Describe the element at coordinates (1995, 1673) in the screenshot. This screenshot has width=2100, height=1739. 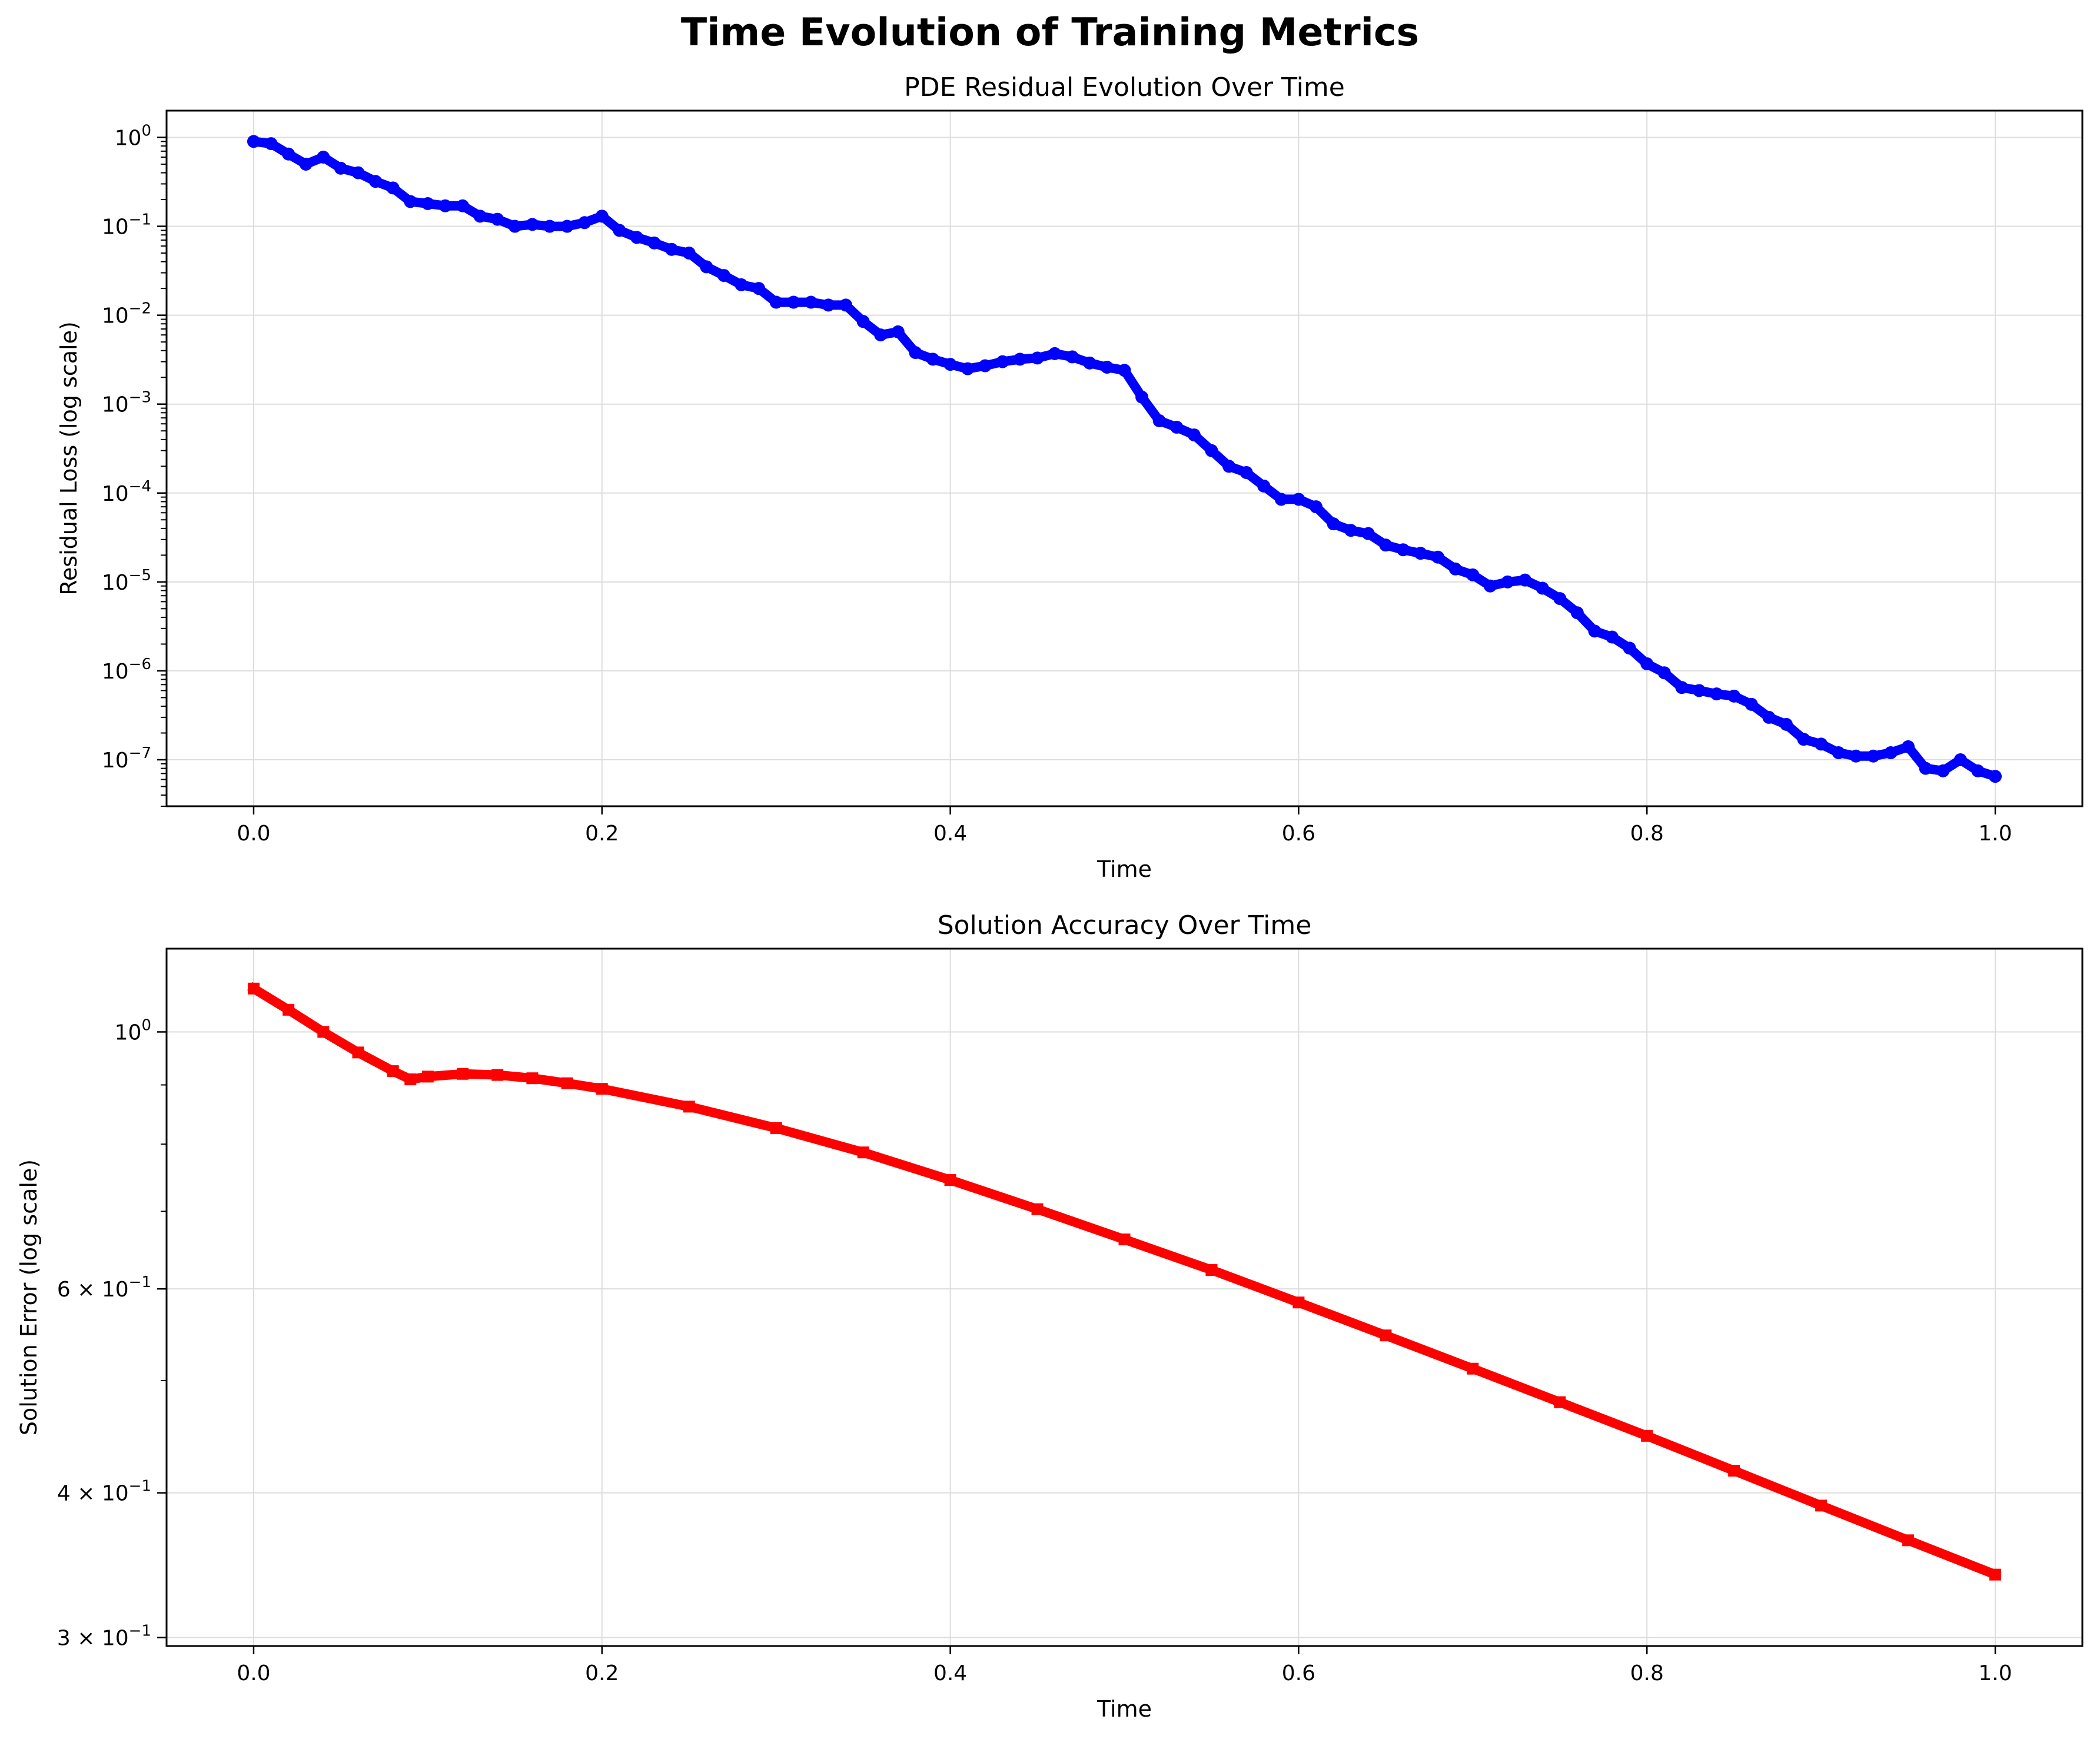
I see `x-tick-label: 1.0` at that location.